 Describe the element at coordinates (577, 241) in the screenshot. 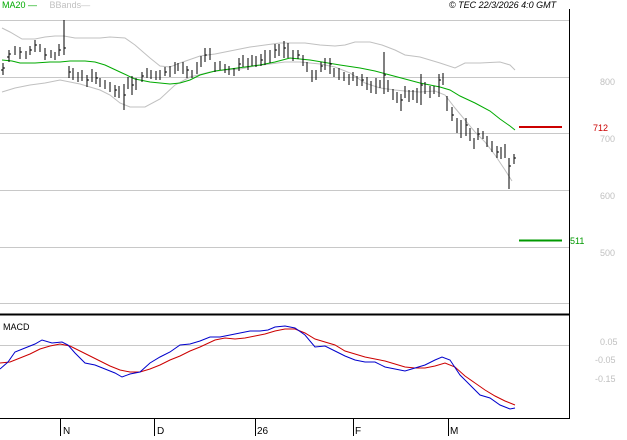

I see `support-label: 511` at that location.